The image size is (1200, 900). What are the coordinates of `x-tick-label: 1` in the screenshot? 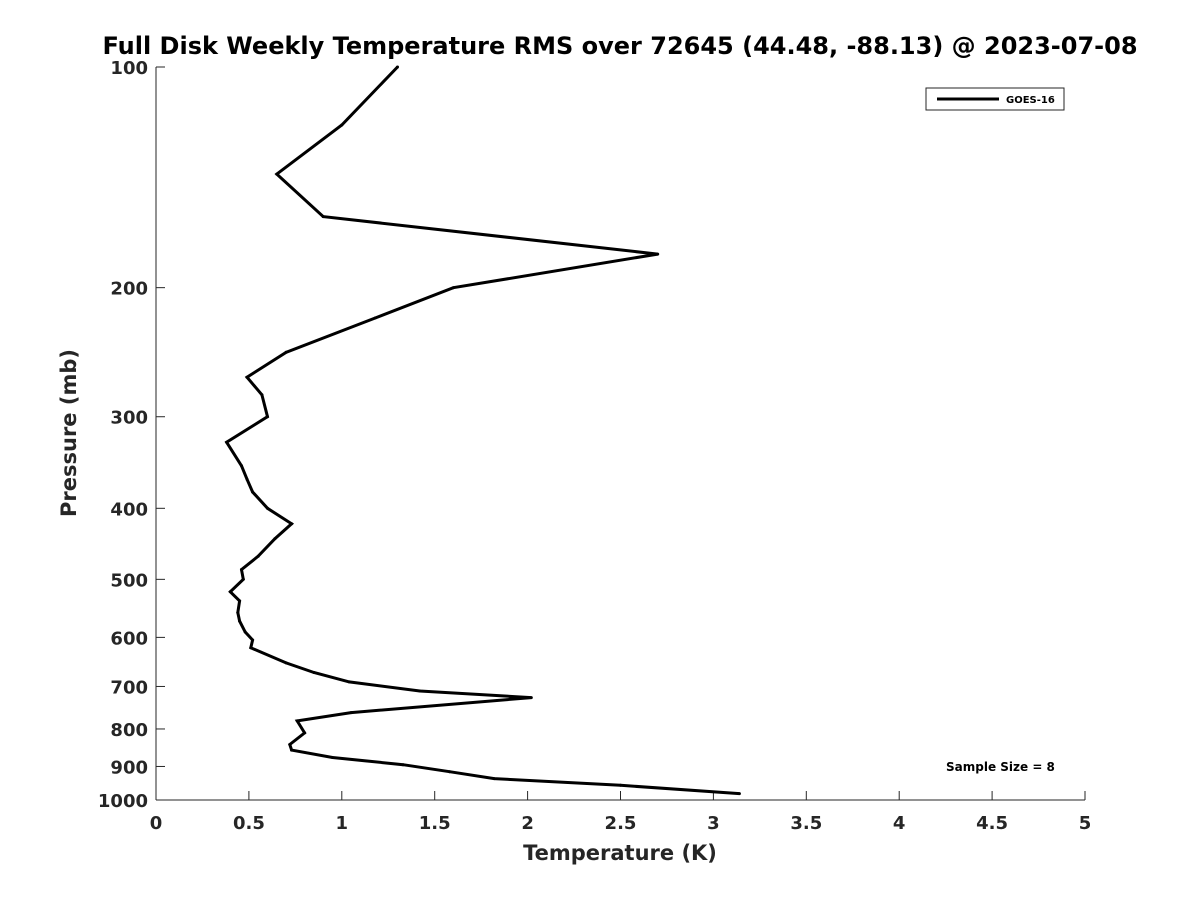 It's located at (342, 823).